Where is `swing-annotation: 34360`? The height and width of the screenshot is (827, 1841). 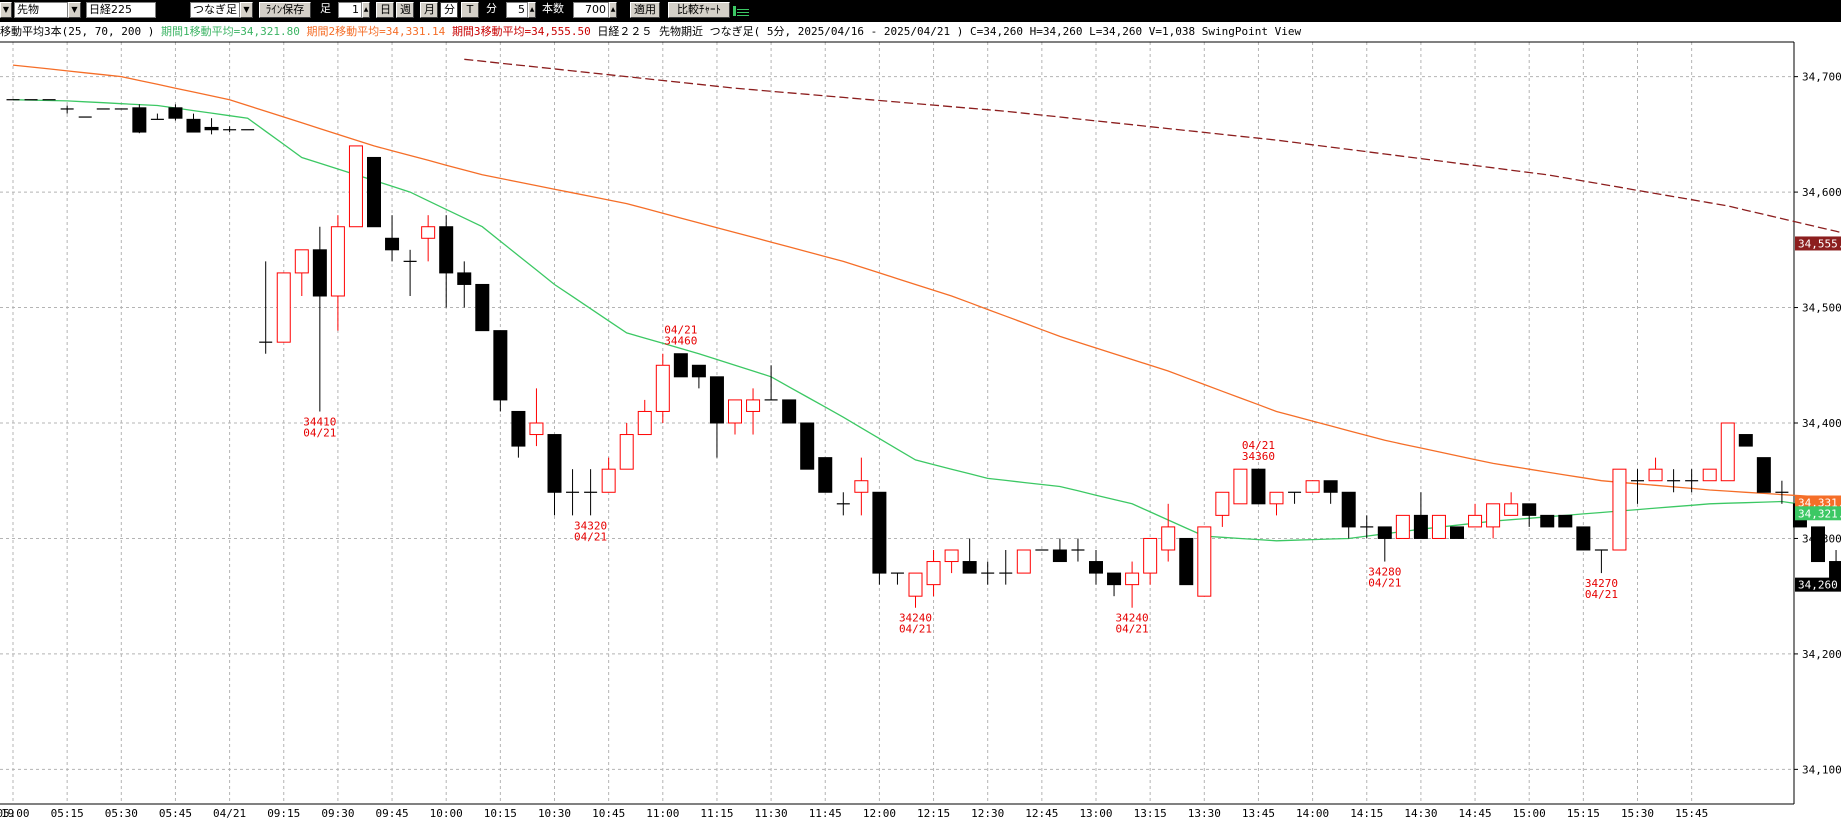 swing-annotation: 34360 is located at coordinates (1258, 456).